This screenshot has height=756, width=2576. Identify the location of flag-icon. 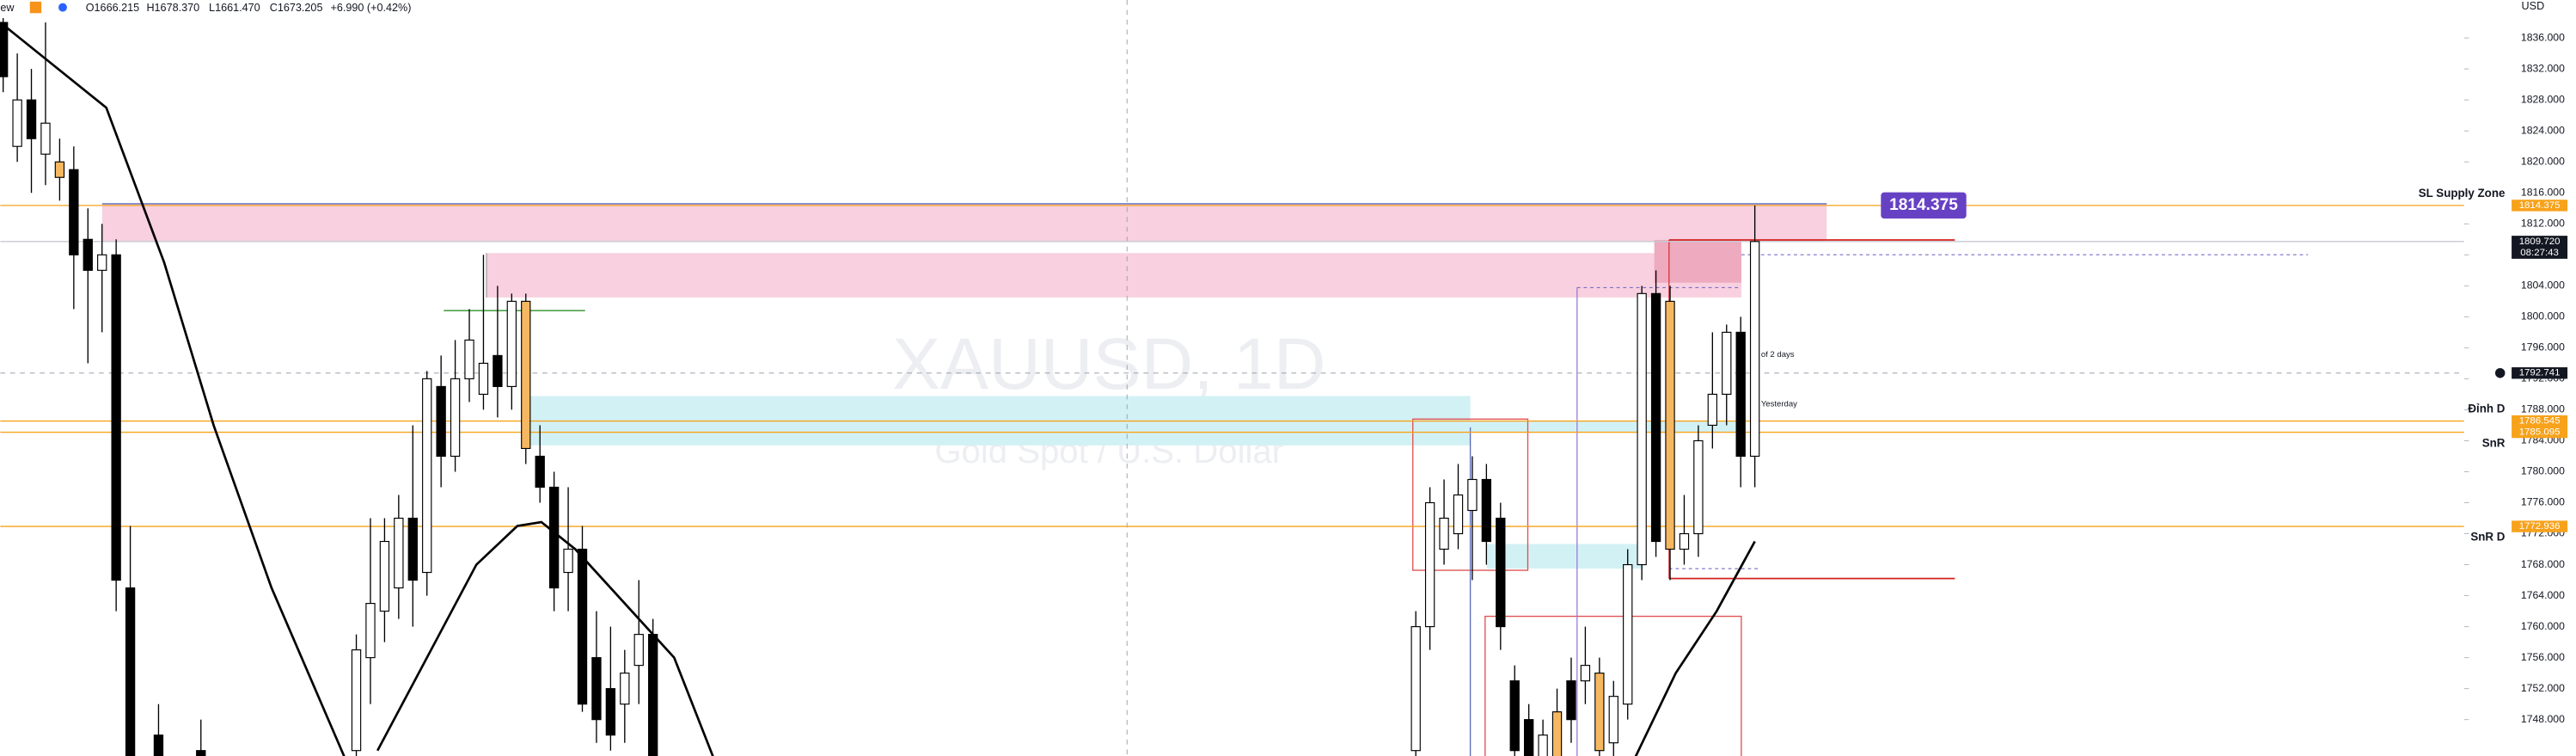
(35, 8).